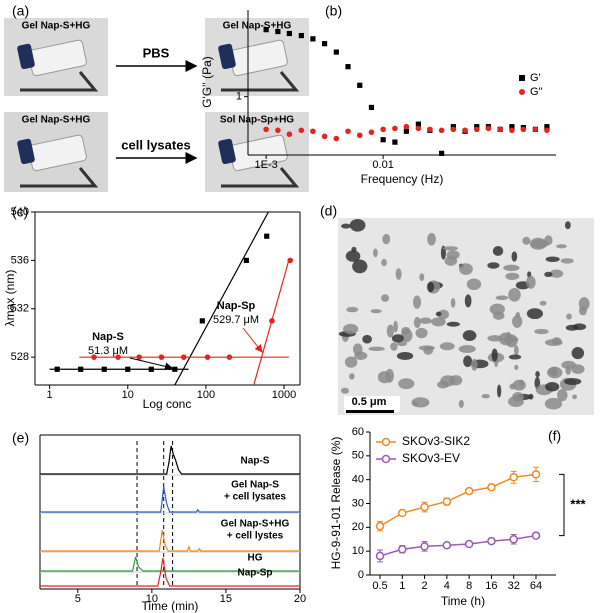 This screenshot has width=600, height=613. Describe the element at coordinates (156, 52) in the screenshot. I see `arrow-label: PBS` at that location.